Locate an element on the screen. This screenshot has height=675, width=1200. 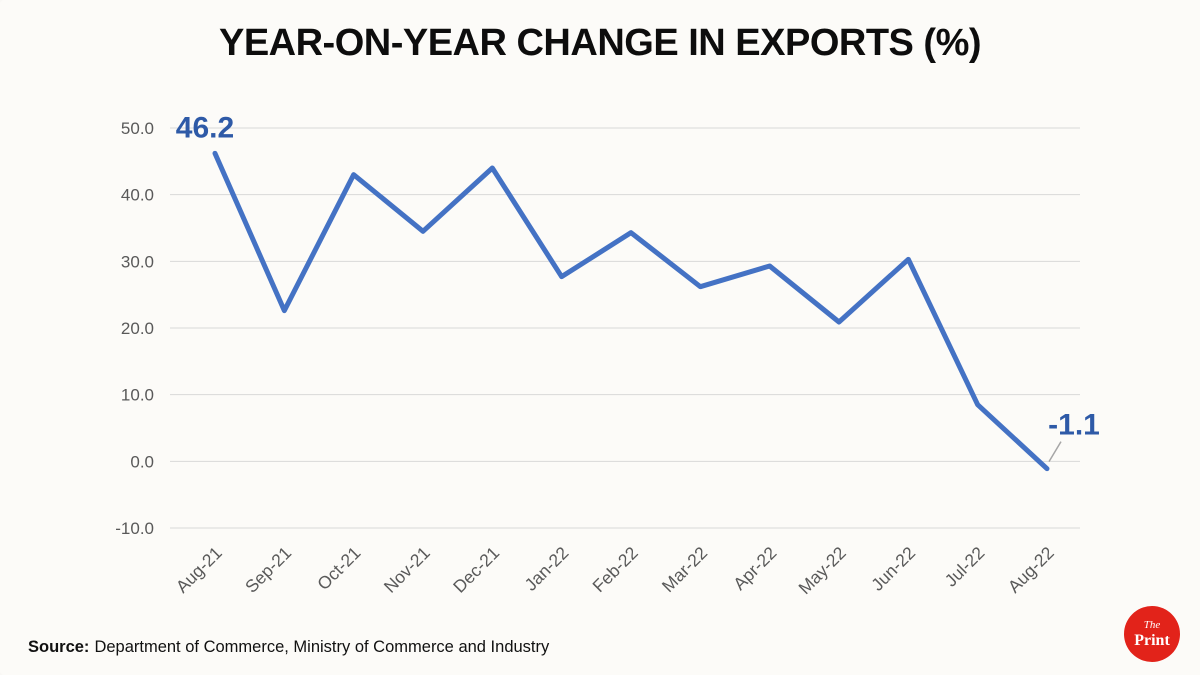
annotation-leader-line is located at coordinates (1055, 452).